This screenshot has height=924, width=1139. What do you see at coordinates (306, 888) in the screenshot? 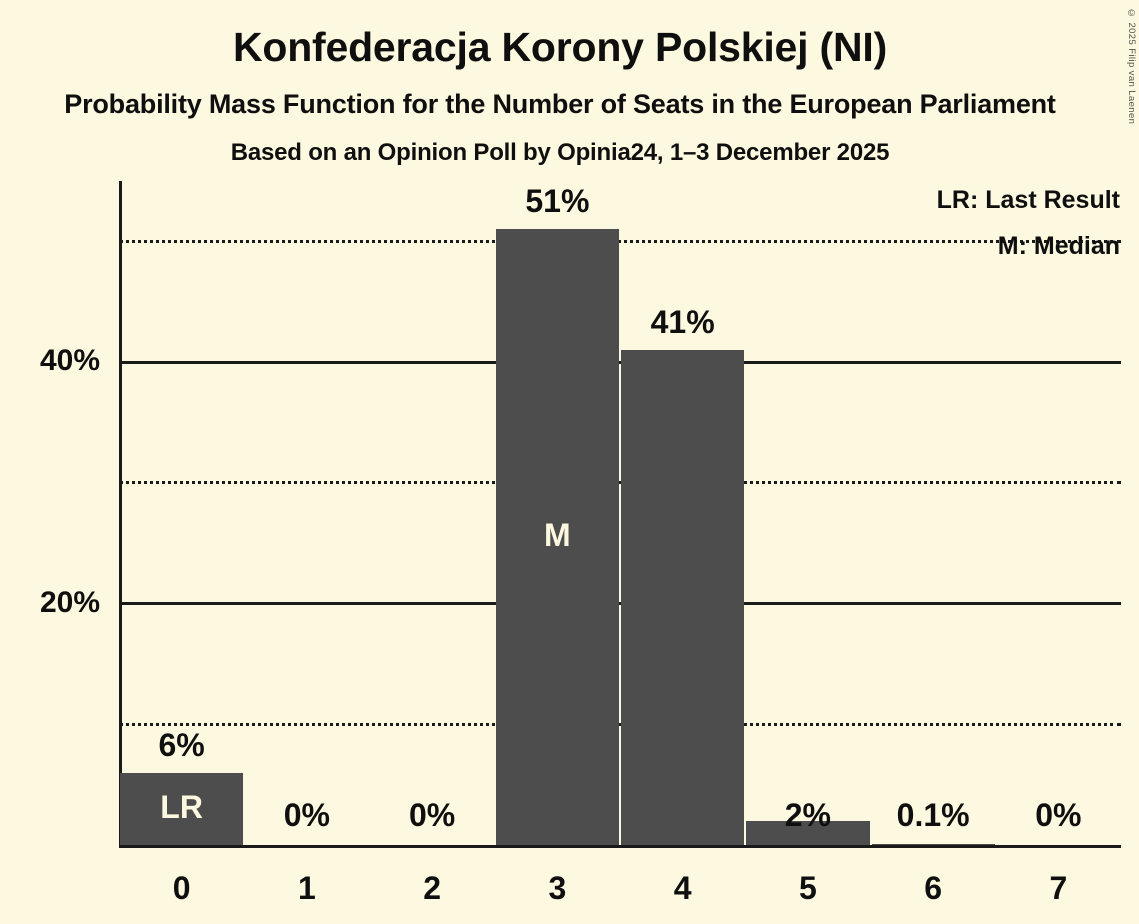
I see `x-tick-label: 1` at bounding box center [306, 888].